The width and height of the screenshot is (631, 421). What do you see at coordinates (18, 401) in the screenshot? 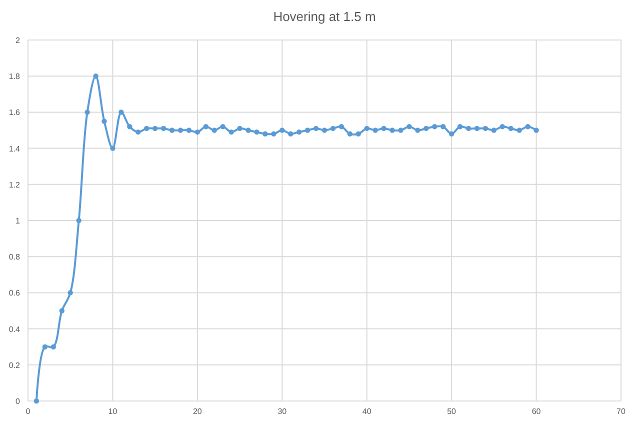
I see `y-tick-label: 0` at bounding box center [18, 401].